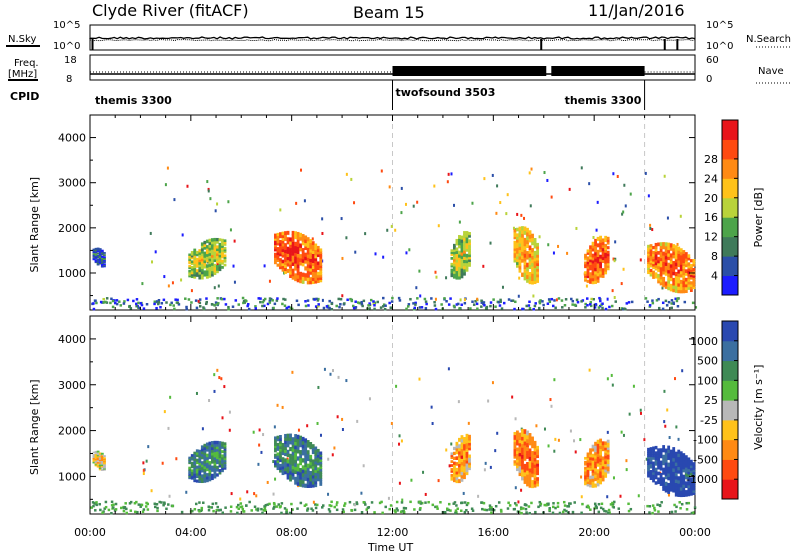 This screenshot has width=800, height=554. Describe the element at coordinates (719, 46) in the screenshot. I see `noise-tick-low-right: 10^0` at that location.